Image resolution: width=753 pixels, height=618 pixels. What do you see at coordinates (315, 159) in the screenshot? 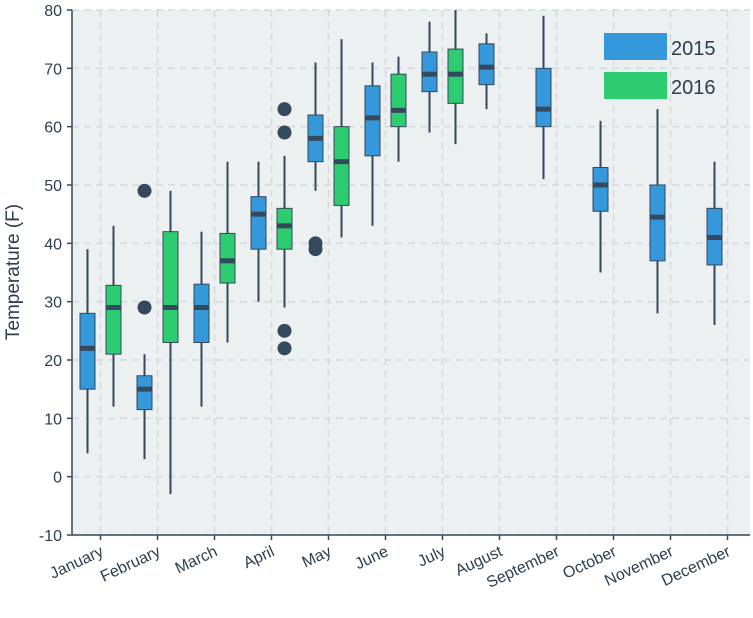
I see `box-2015-may` at bounding box center [315, 159].